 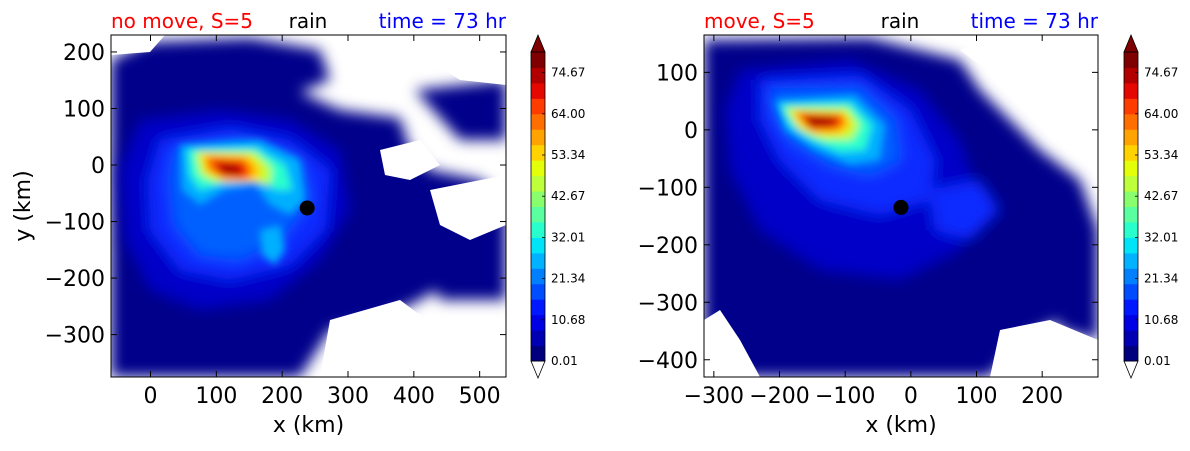 I want to click on panel-2-title-right: time = 73 hr, so click(x=1035, y=21).